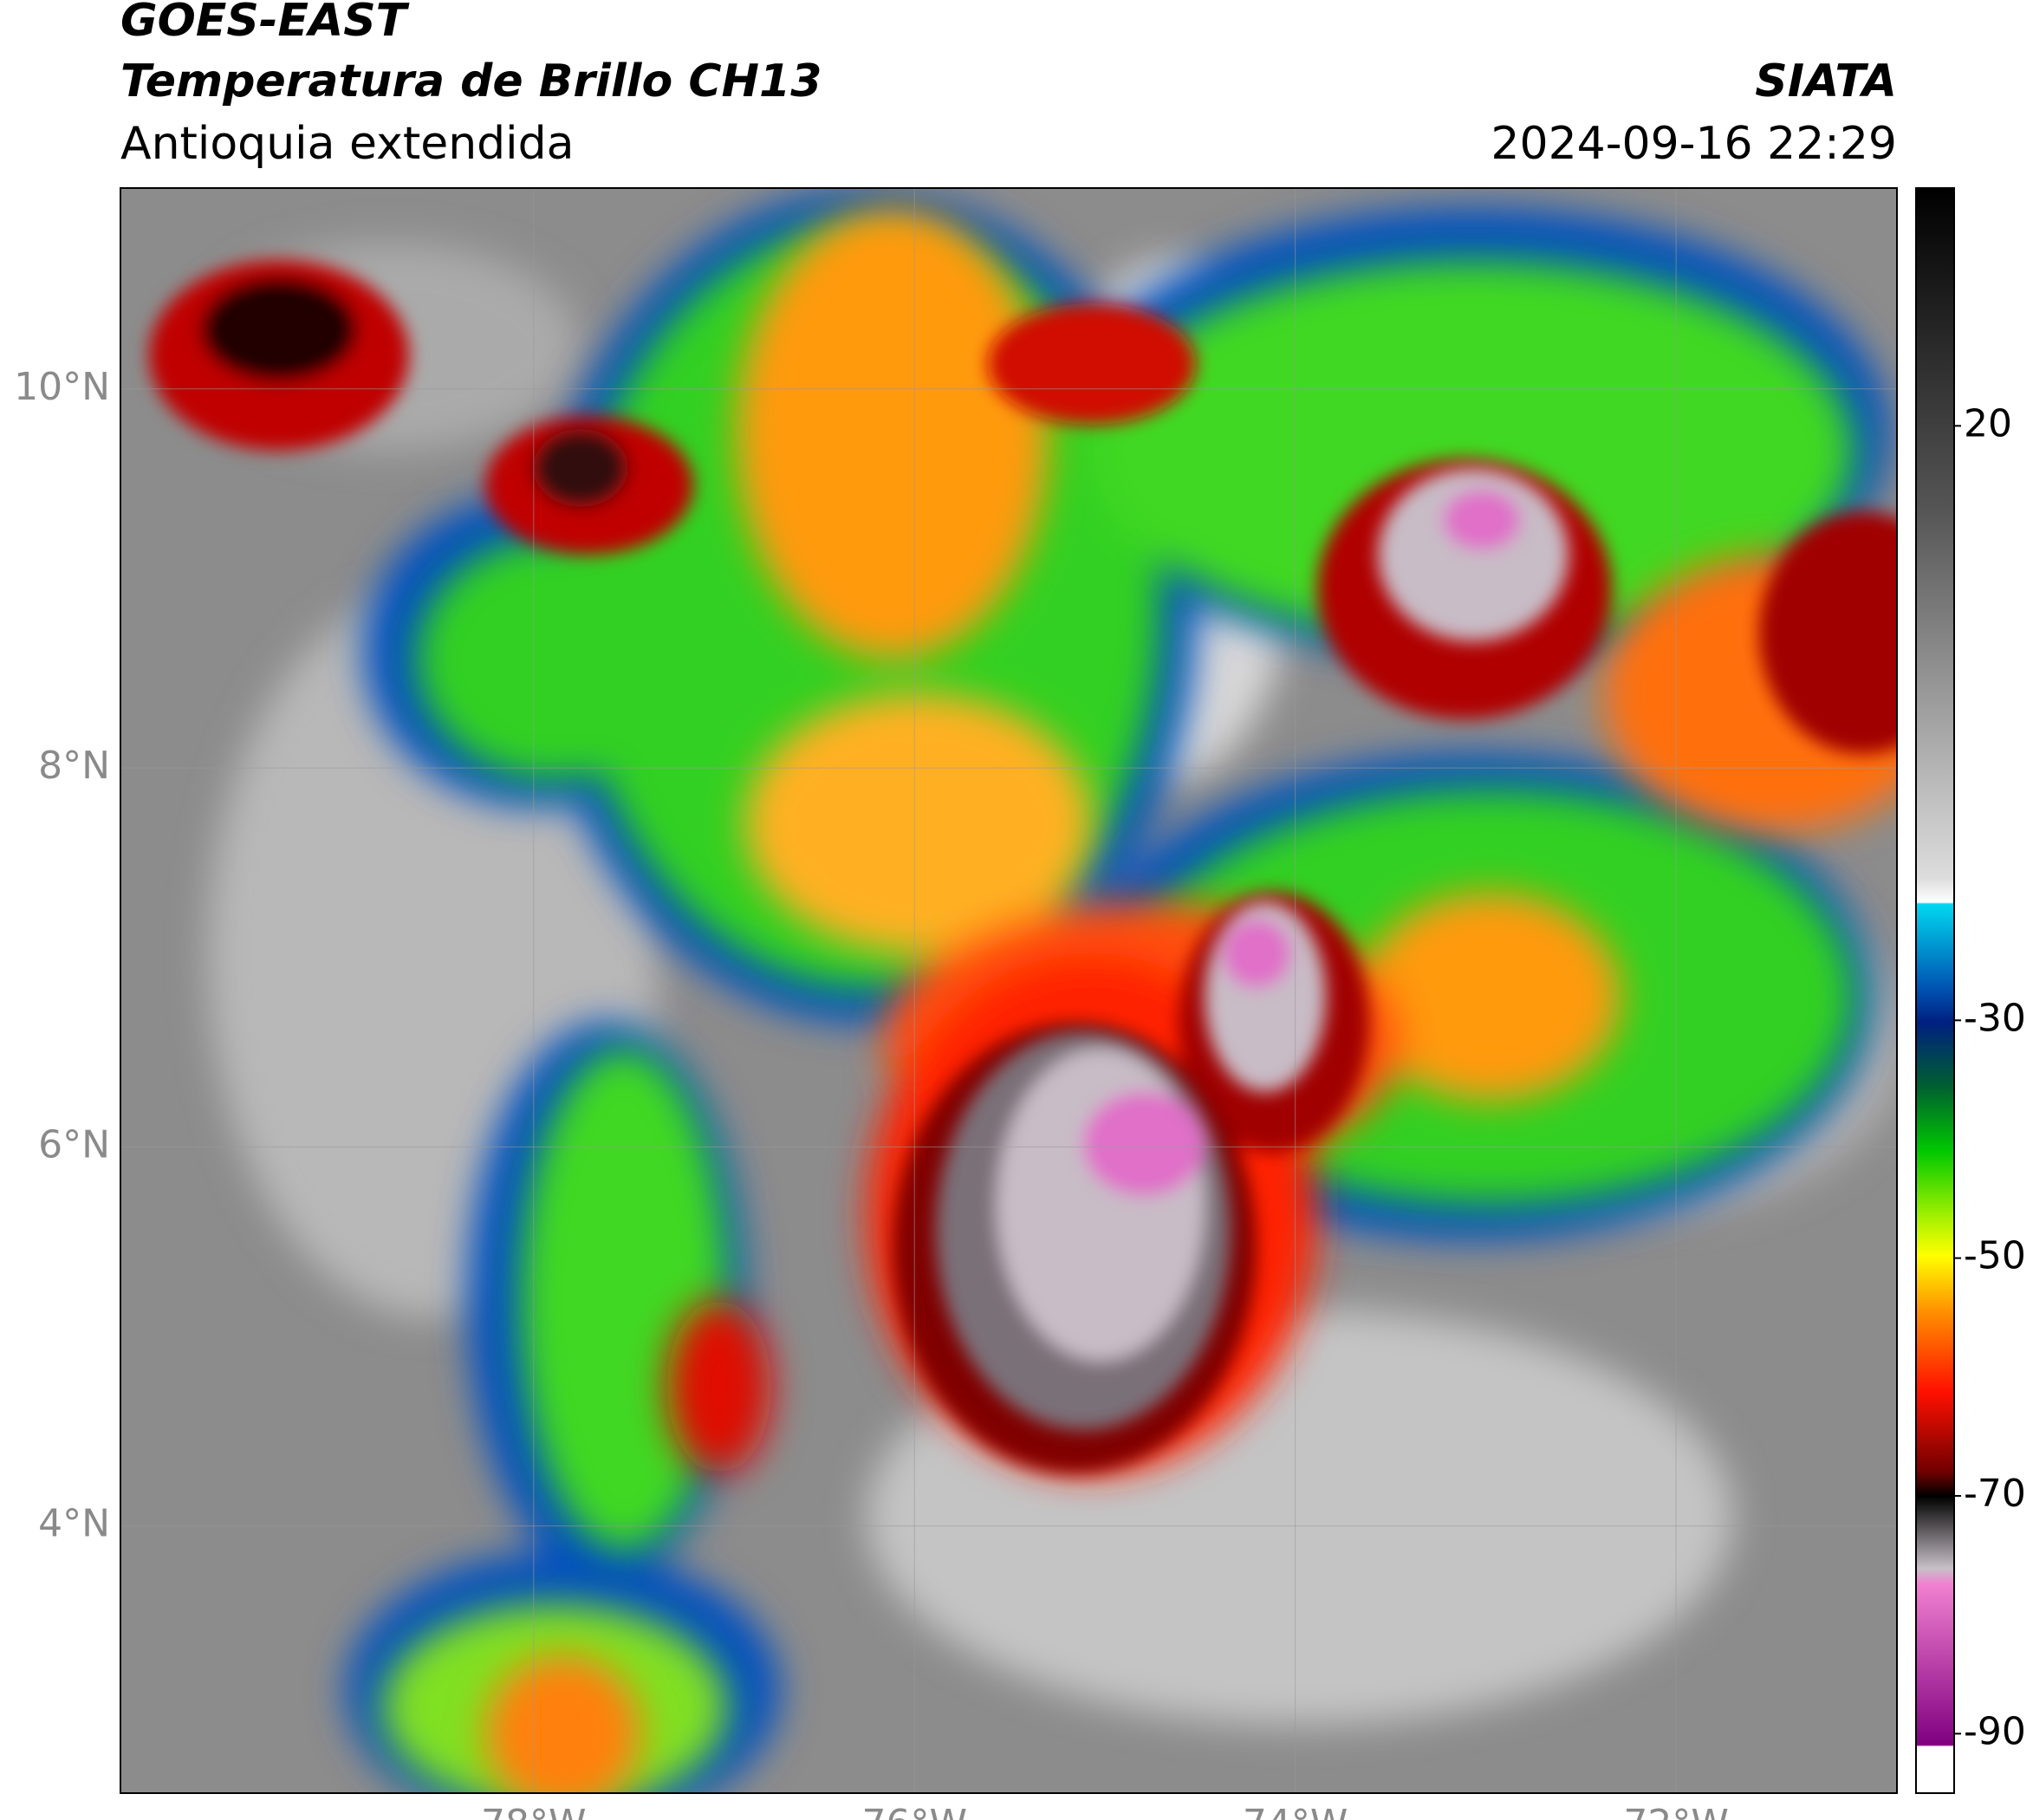  Describe the element at coordinates (1988, 423) in the screenshot. I see `colorbar-label: 20` at that location.